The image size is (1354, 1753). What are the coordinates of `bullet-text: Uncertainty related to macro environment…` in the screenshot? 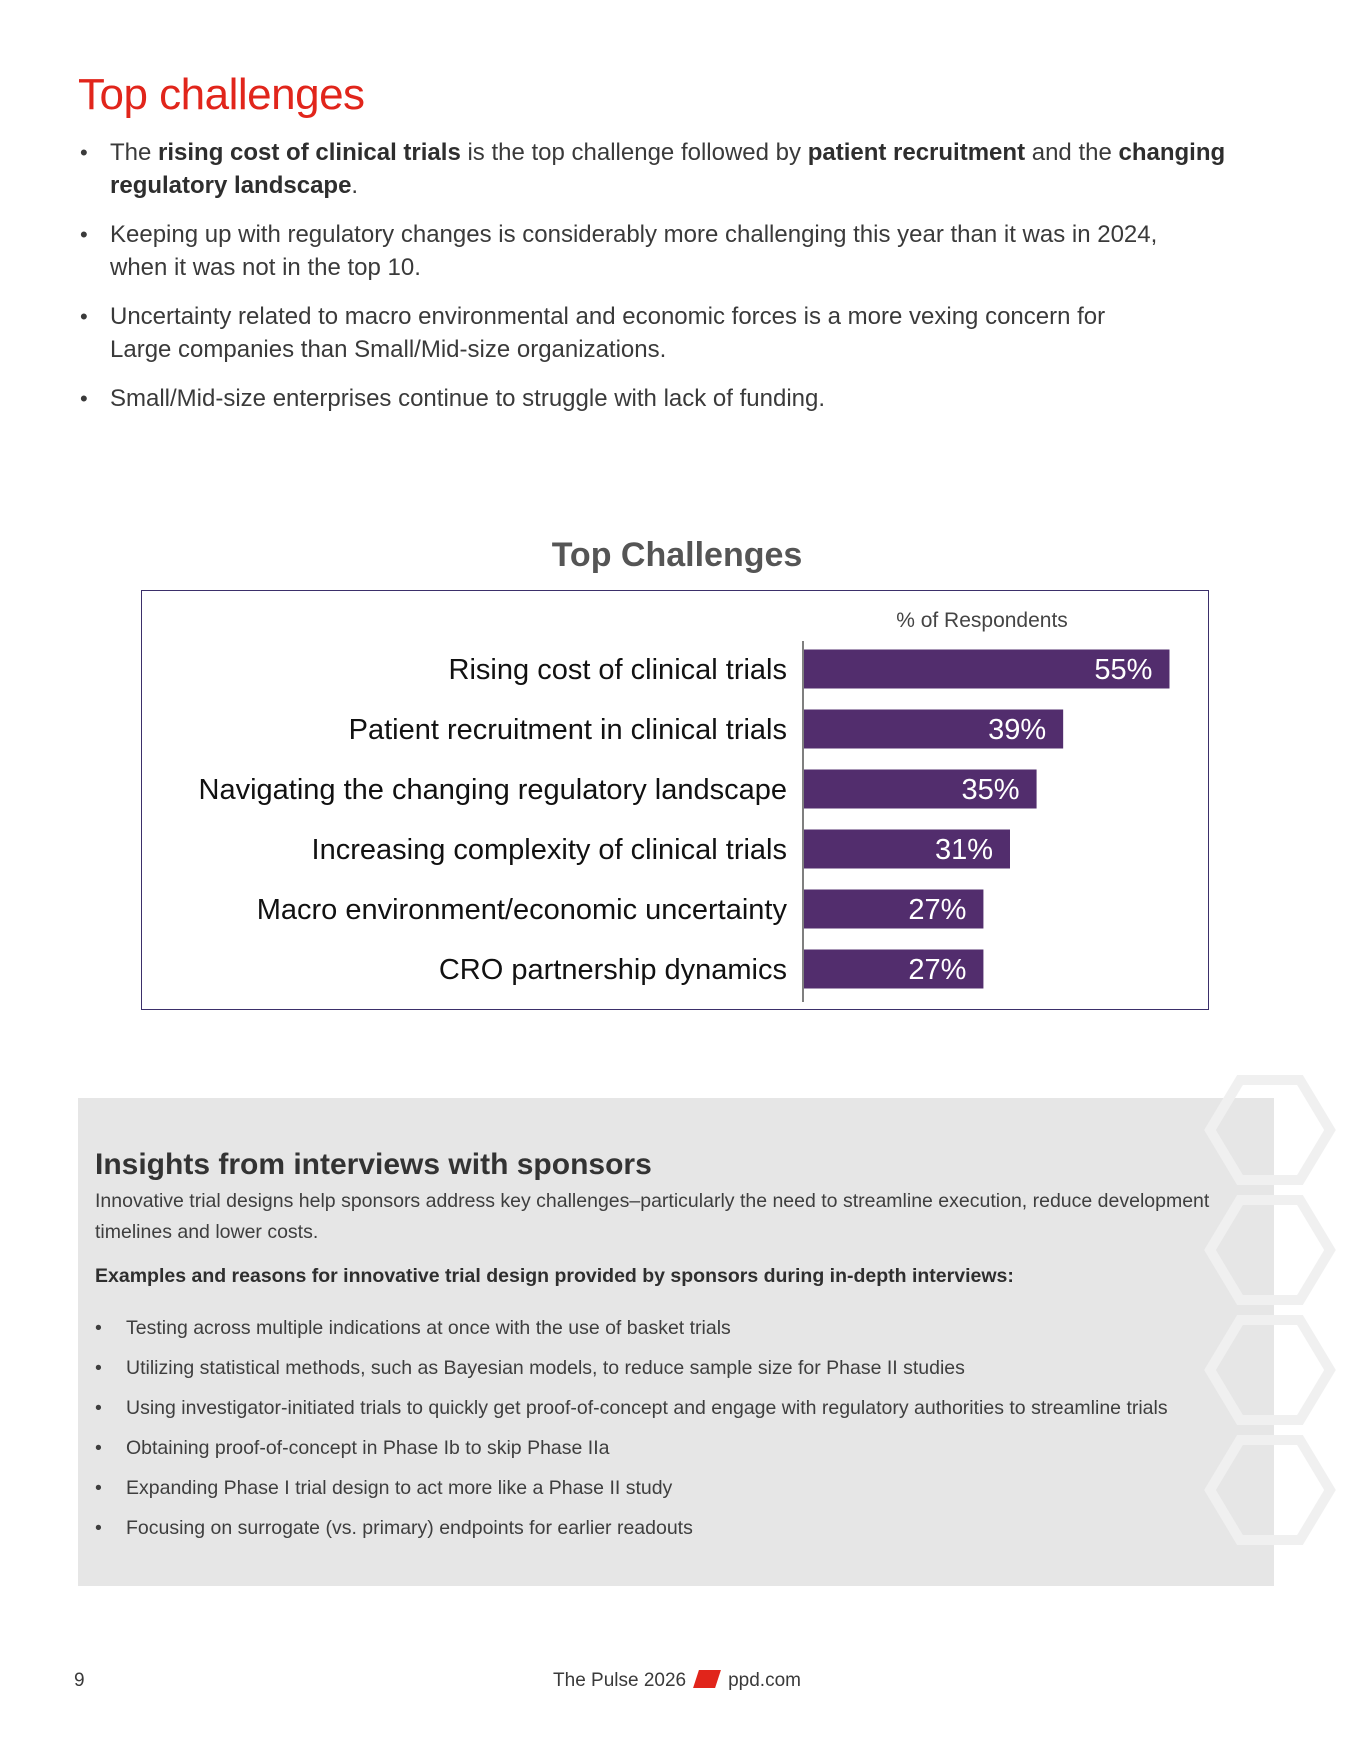 It's located at (608, 333).